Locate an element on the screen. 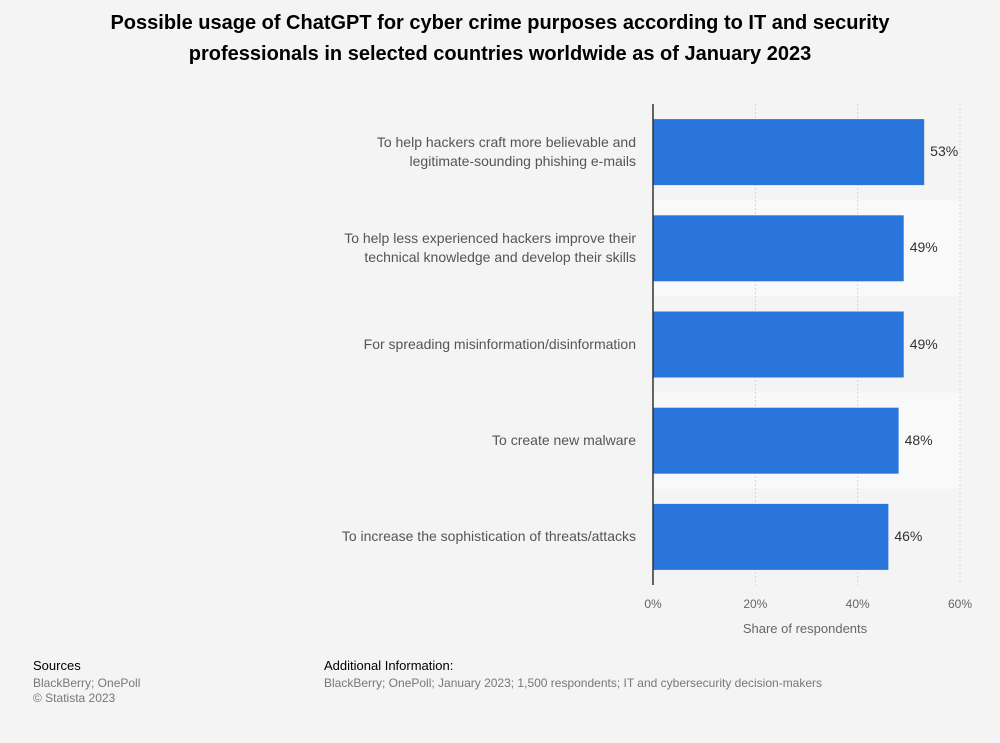 Image resolution: width=1000 pixels, height=743 pixels. category-label: To create new malware is located at coordinates (564, 440).